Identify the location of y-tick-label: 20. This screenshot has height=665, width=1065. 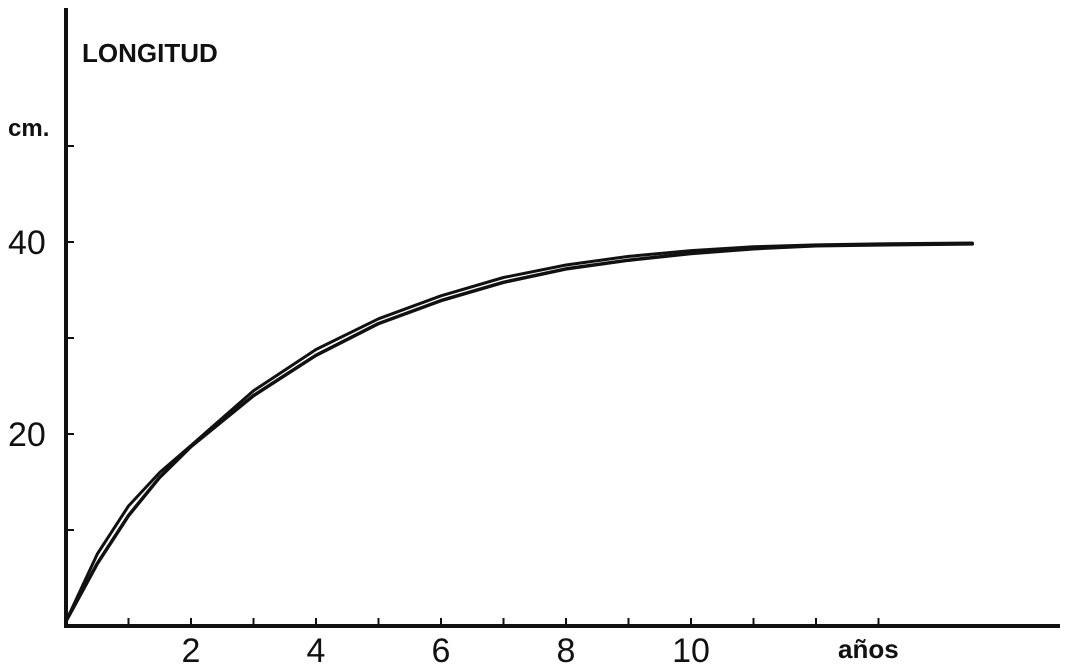
(27, 435).